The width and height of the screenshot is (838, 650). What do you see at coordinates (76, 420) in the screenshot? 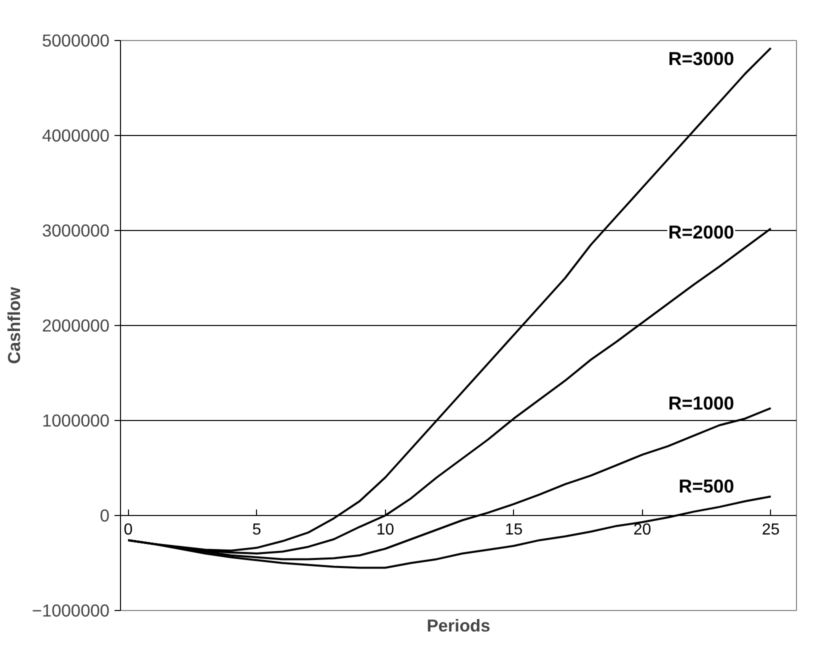
I see `y-tick-label: 1000000` at bounding box center [76, 420].